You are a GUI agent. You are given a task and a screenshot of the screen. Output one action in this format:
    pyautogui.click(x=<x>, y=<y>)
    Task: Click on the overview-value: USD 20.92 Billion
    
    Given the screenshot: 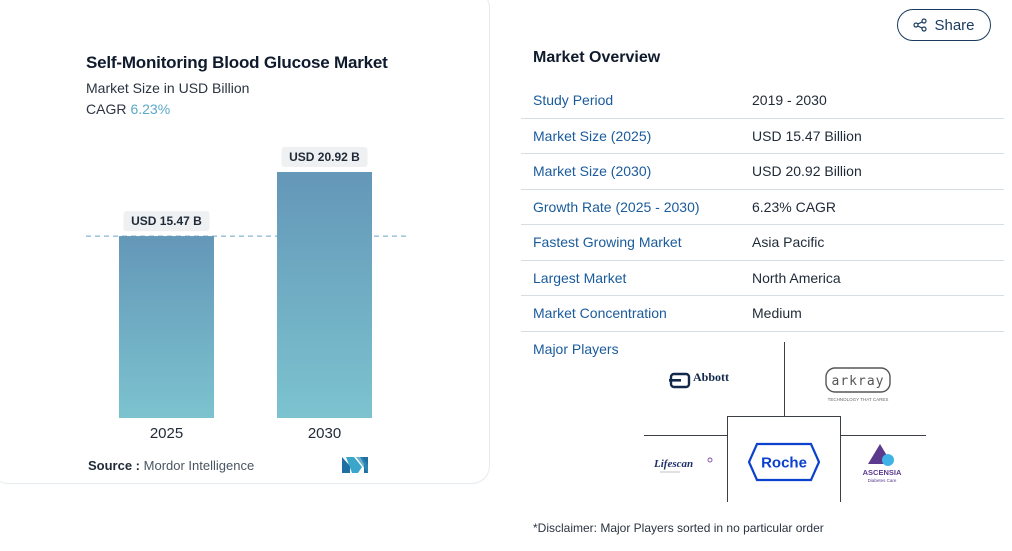 What is the action you would take?
    pyautogui.click(x=807, y=171)
    